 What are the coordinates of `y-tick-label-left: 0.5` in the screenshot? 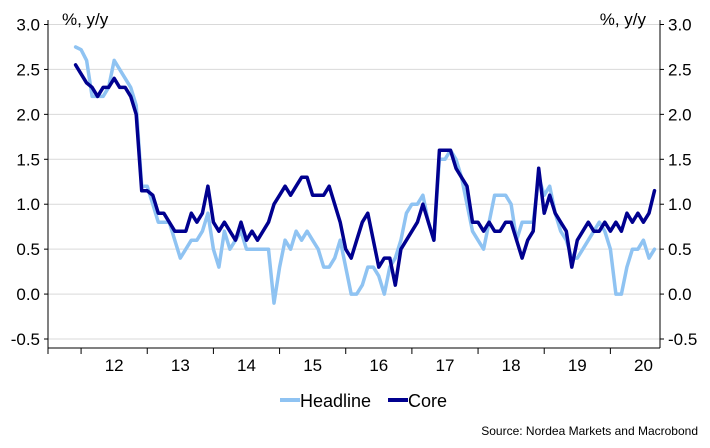 It's located at (28, 249).